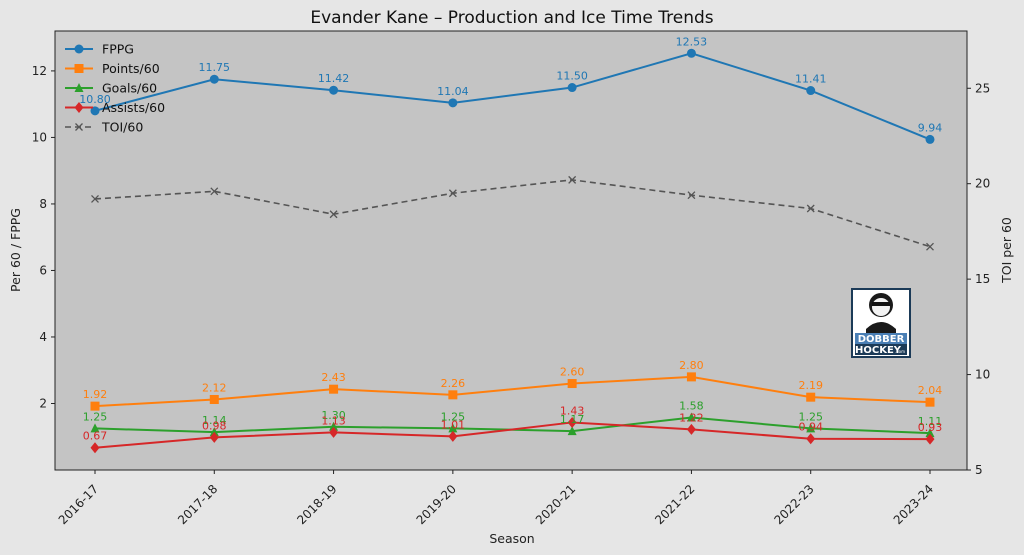 The width and height of the screenshot is (1024, 555). Describe the element at coordinates (43, 403) in the screenshot. I see `y-tick-label: 2` at that location.